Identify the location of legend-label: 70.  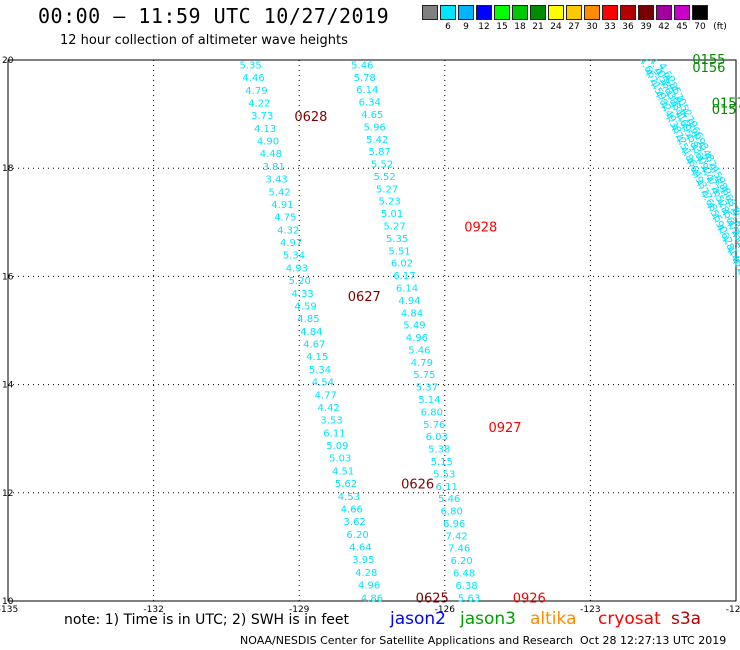
(700, 27).